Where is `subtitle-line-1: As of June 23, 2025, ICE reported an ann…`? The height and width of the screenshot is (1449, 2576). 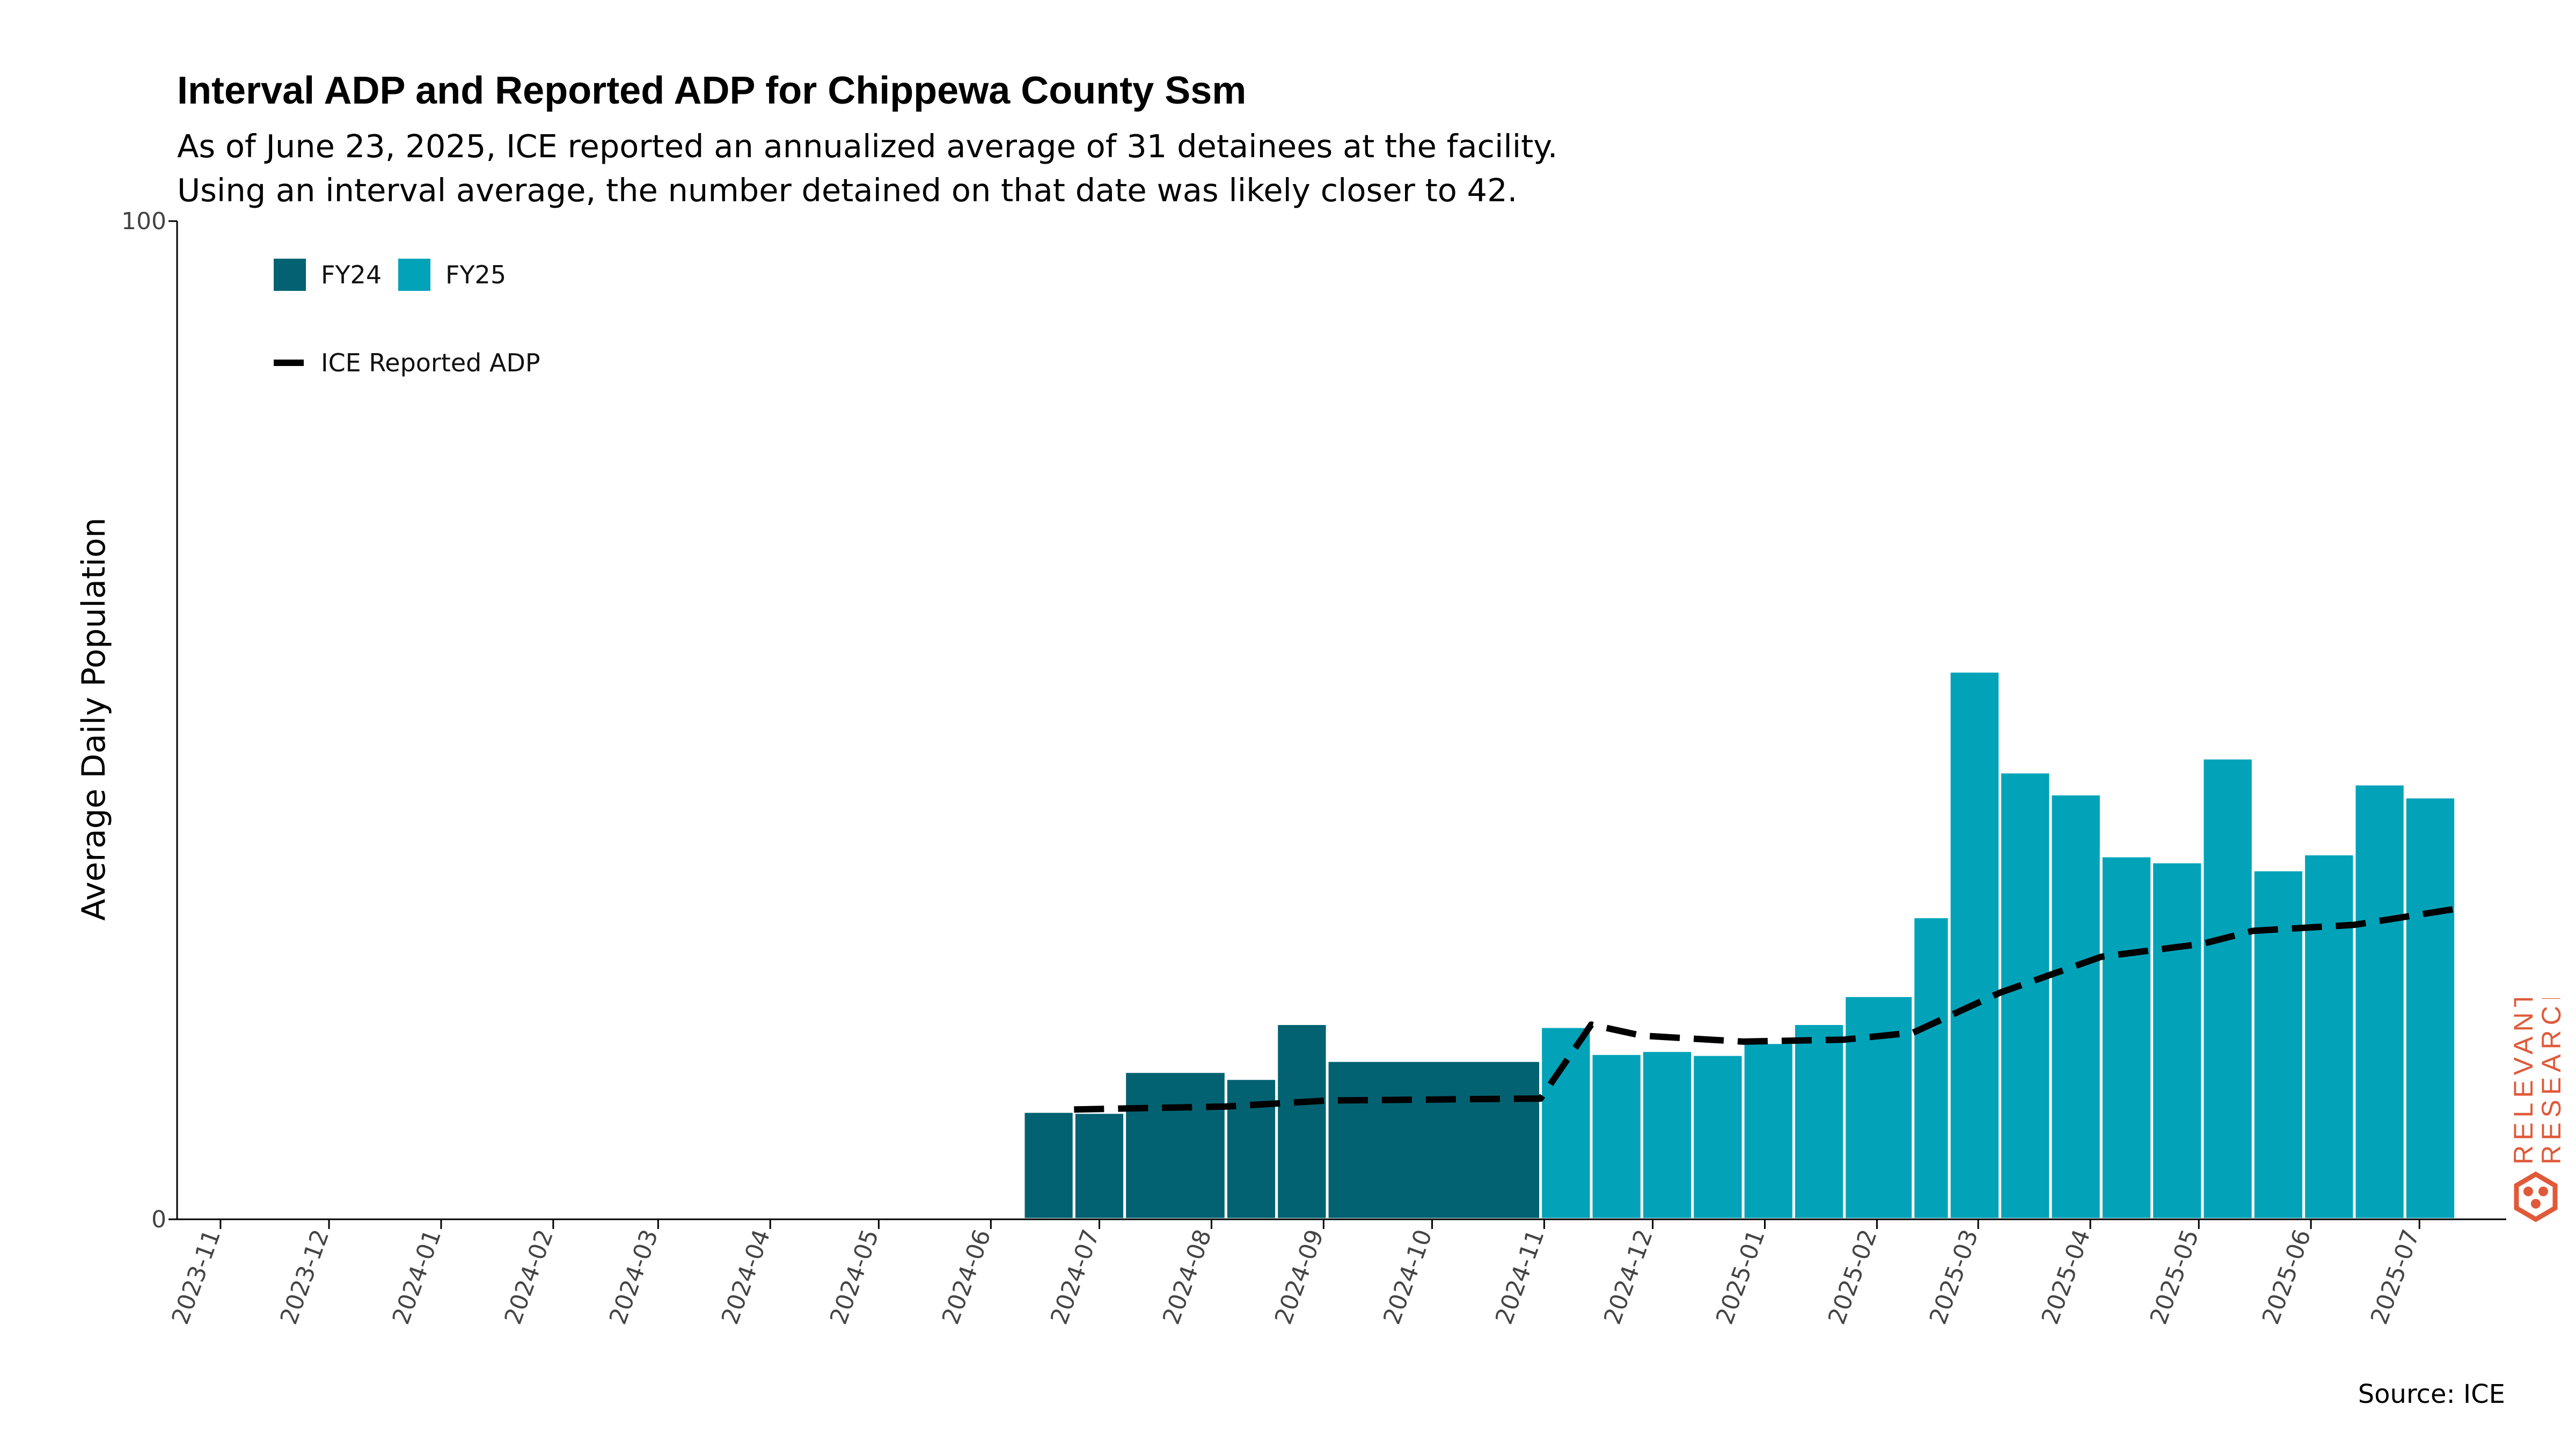 subtitle-line-1: As of June 23, 2025, ICE reported an ann… is located at coordinates (867, 146).